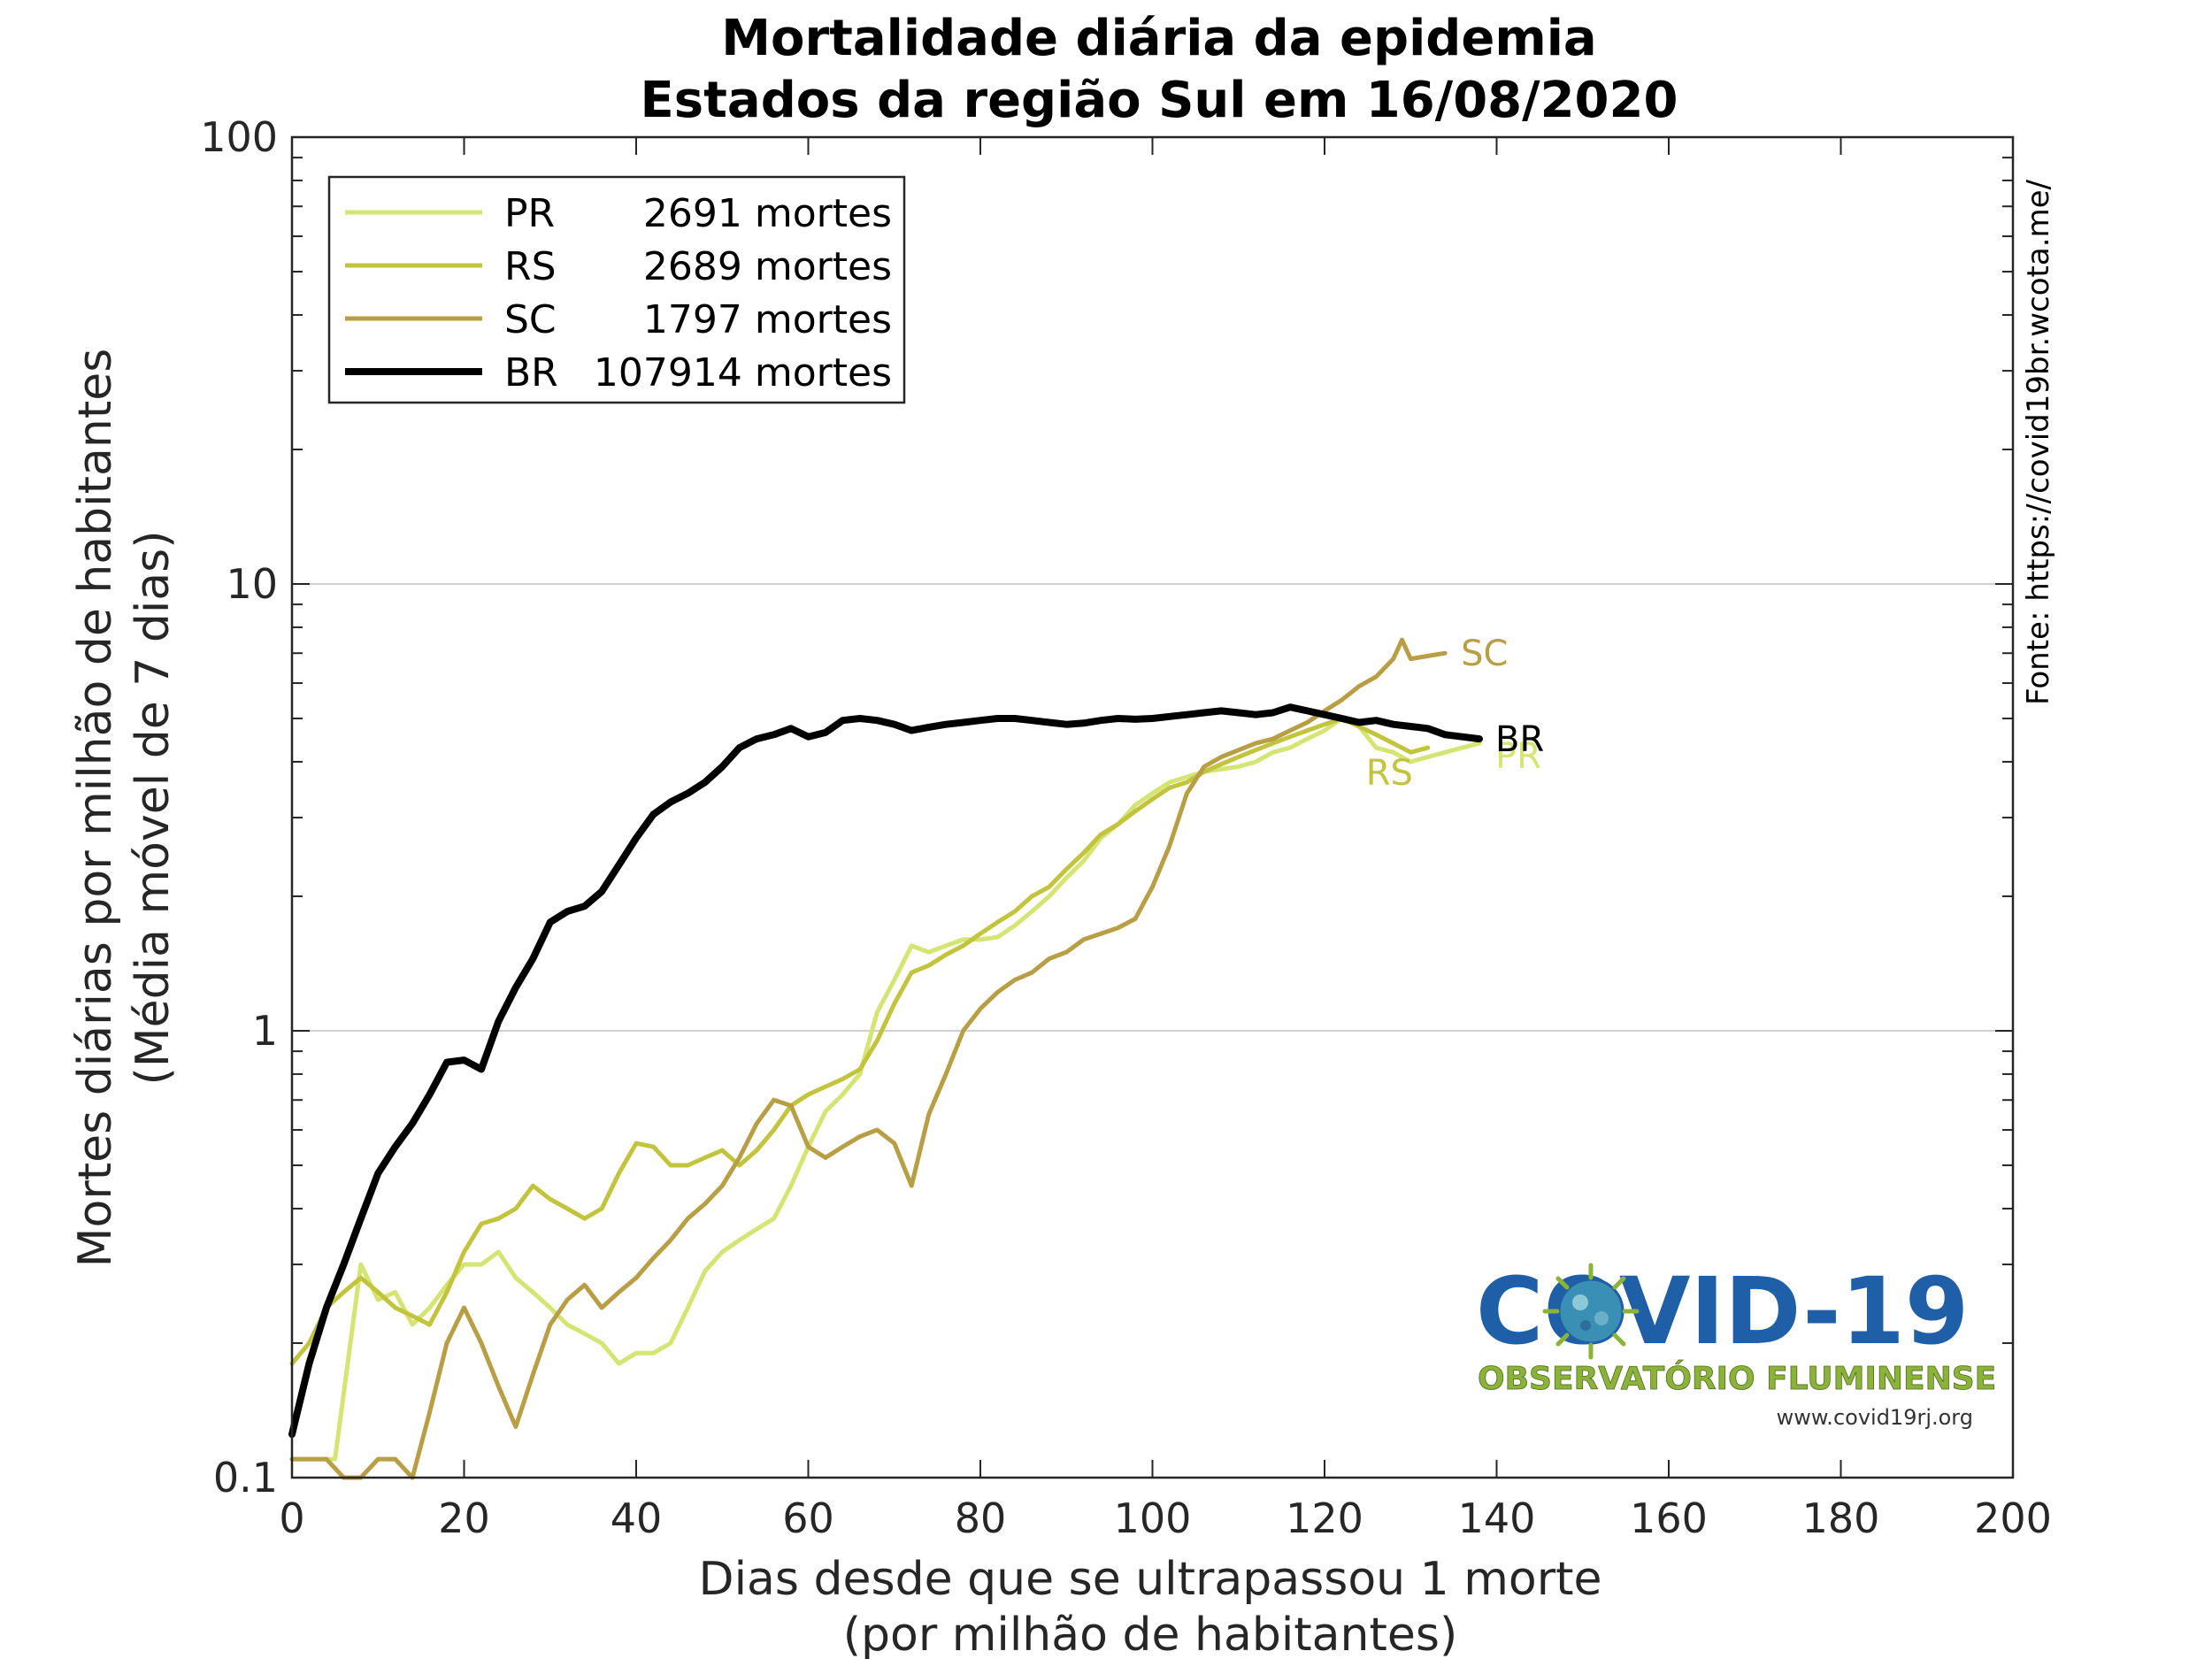  What do you see at coordinates (292, 1518) in the screenshot?
I see `x-tick-label: 0` at bounding box center [292, 1518].